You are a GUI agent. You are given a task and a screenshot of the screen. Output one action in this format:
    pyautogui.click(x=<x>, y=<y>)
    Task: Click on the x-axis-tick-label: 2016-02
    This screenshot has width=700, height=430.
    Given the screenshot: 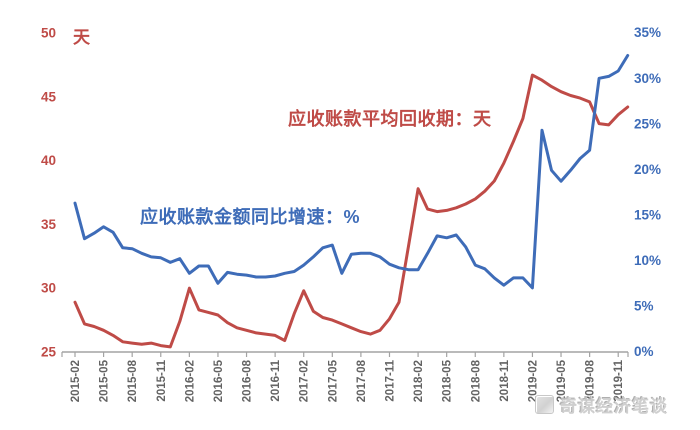 What is the action you would take?
    pyautogui.click(x=190, y=381)
    